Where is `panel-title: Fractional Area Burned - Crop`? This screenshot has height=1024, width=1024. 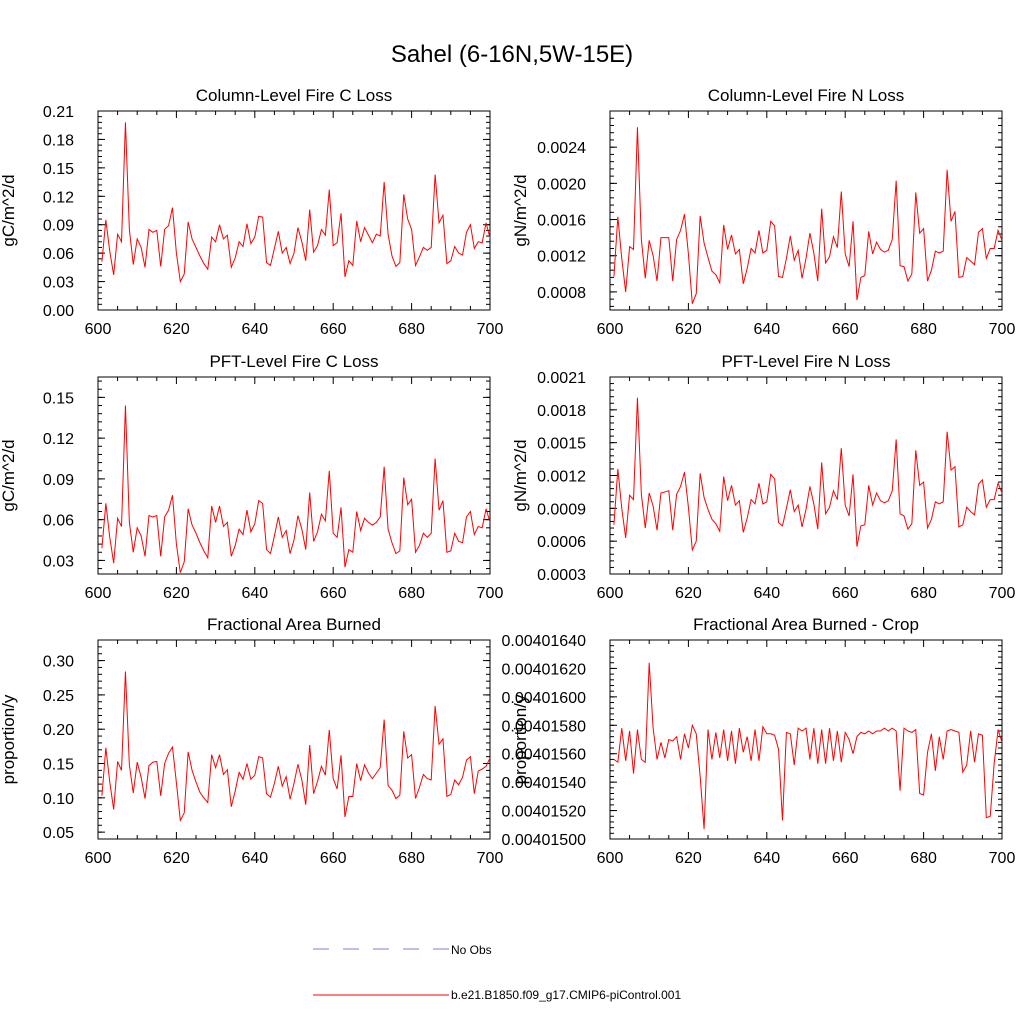 panel-title: Fractional Area Burned - Crop is located at coordinates (806, 624).